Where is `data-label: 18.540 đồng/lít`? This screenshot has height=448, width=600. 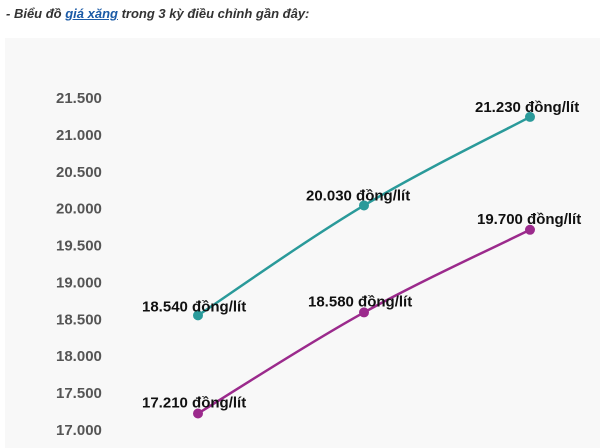
data-label: 18.540 đồng/lít is located at coordinates (194, 306).